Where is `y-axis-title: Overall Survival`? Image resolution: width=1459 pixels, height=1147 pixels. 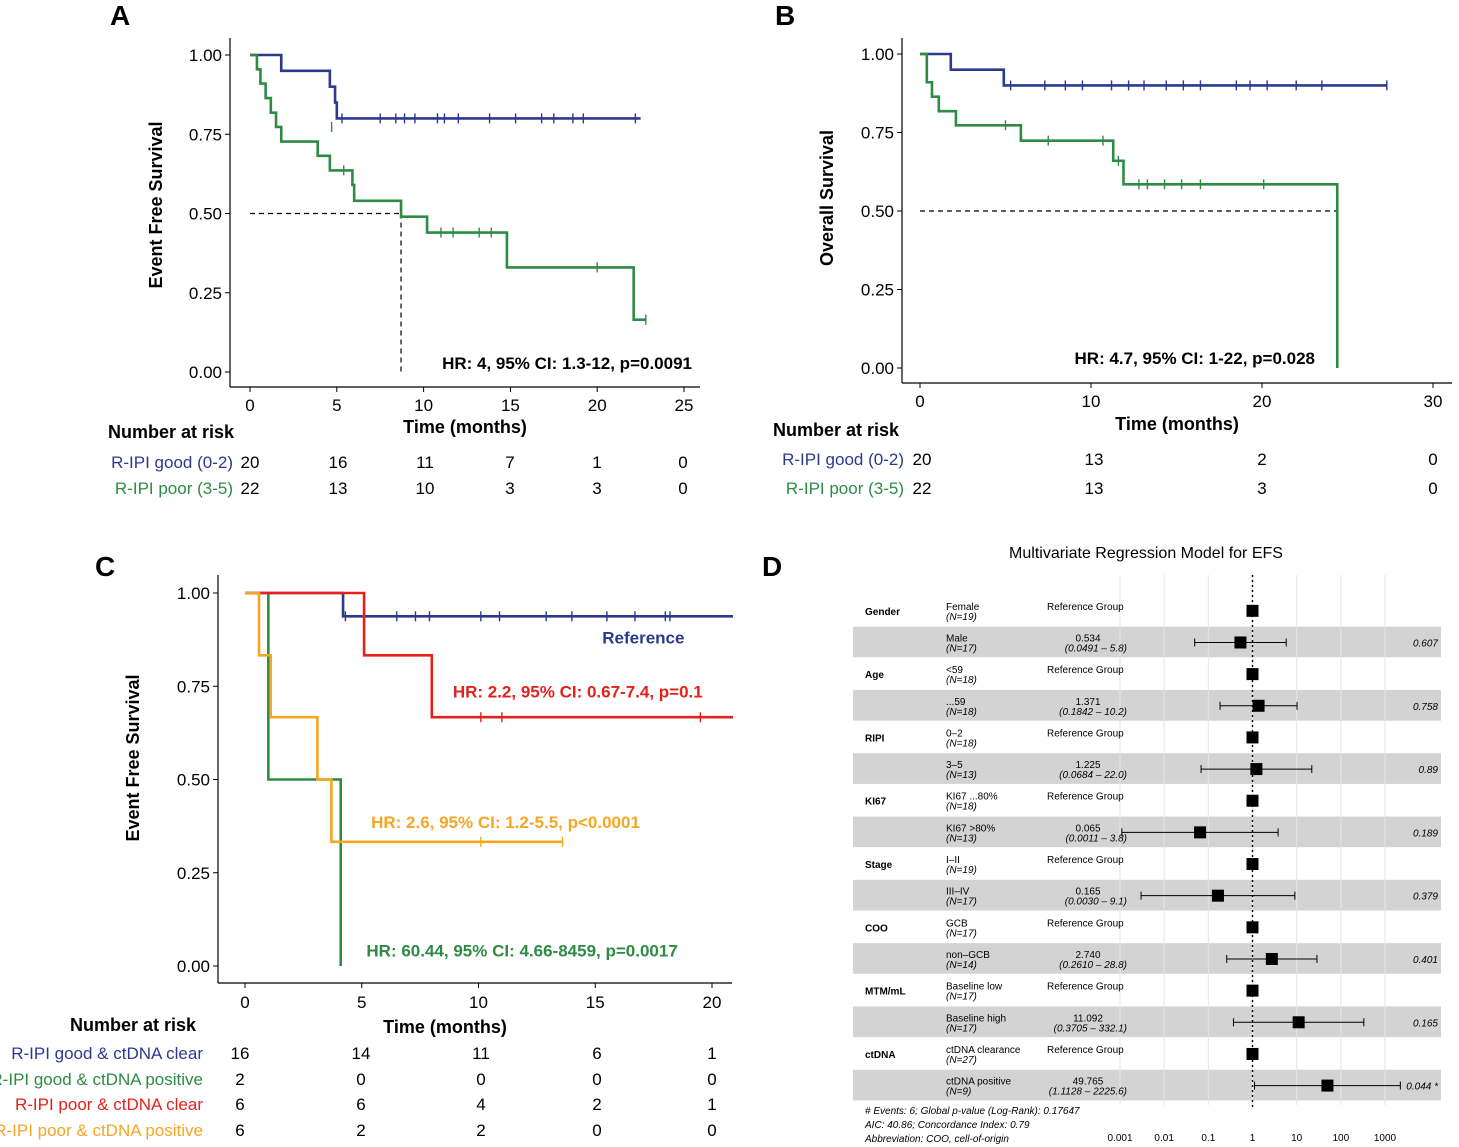 y-axis-title: Overall Survival is located at coordinates (827, 198).